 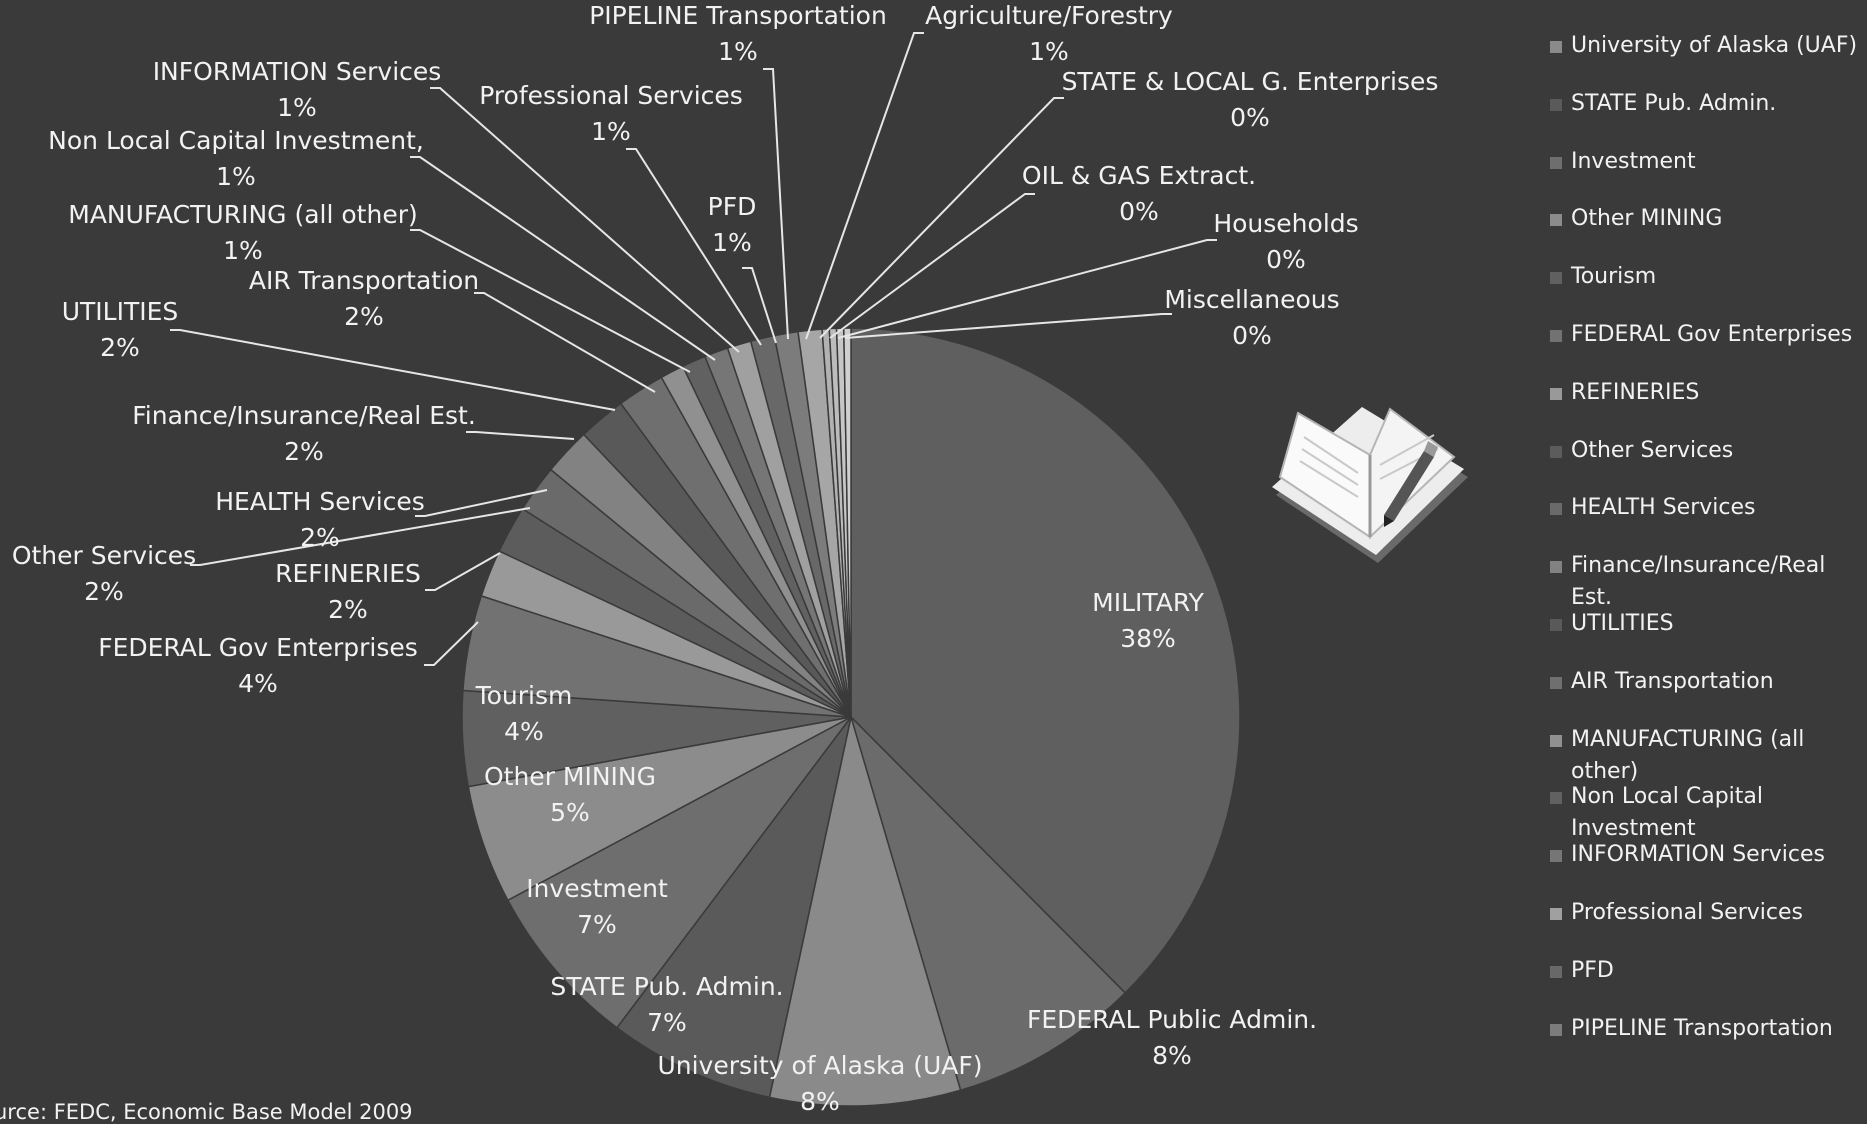 What do you see at coordinates (1652, 450) in the screenshot?
I see `legend-label: Other Services` at bounding box center [1652, 450].